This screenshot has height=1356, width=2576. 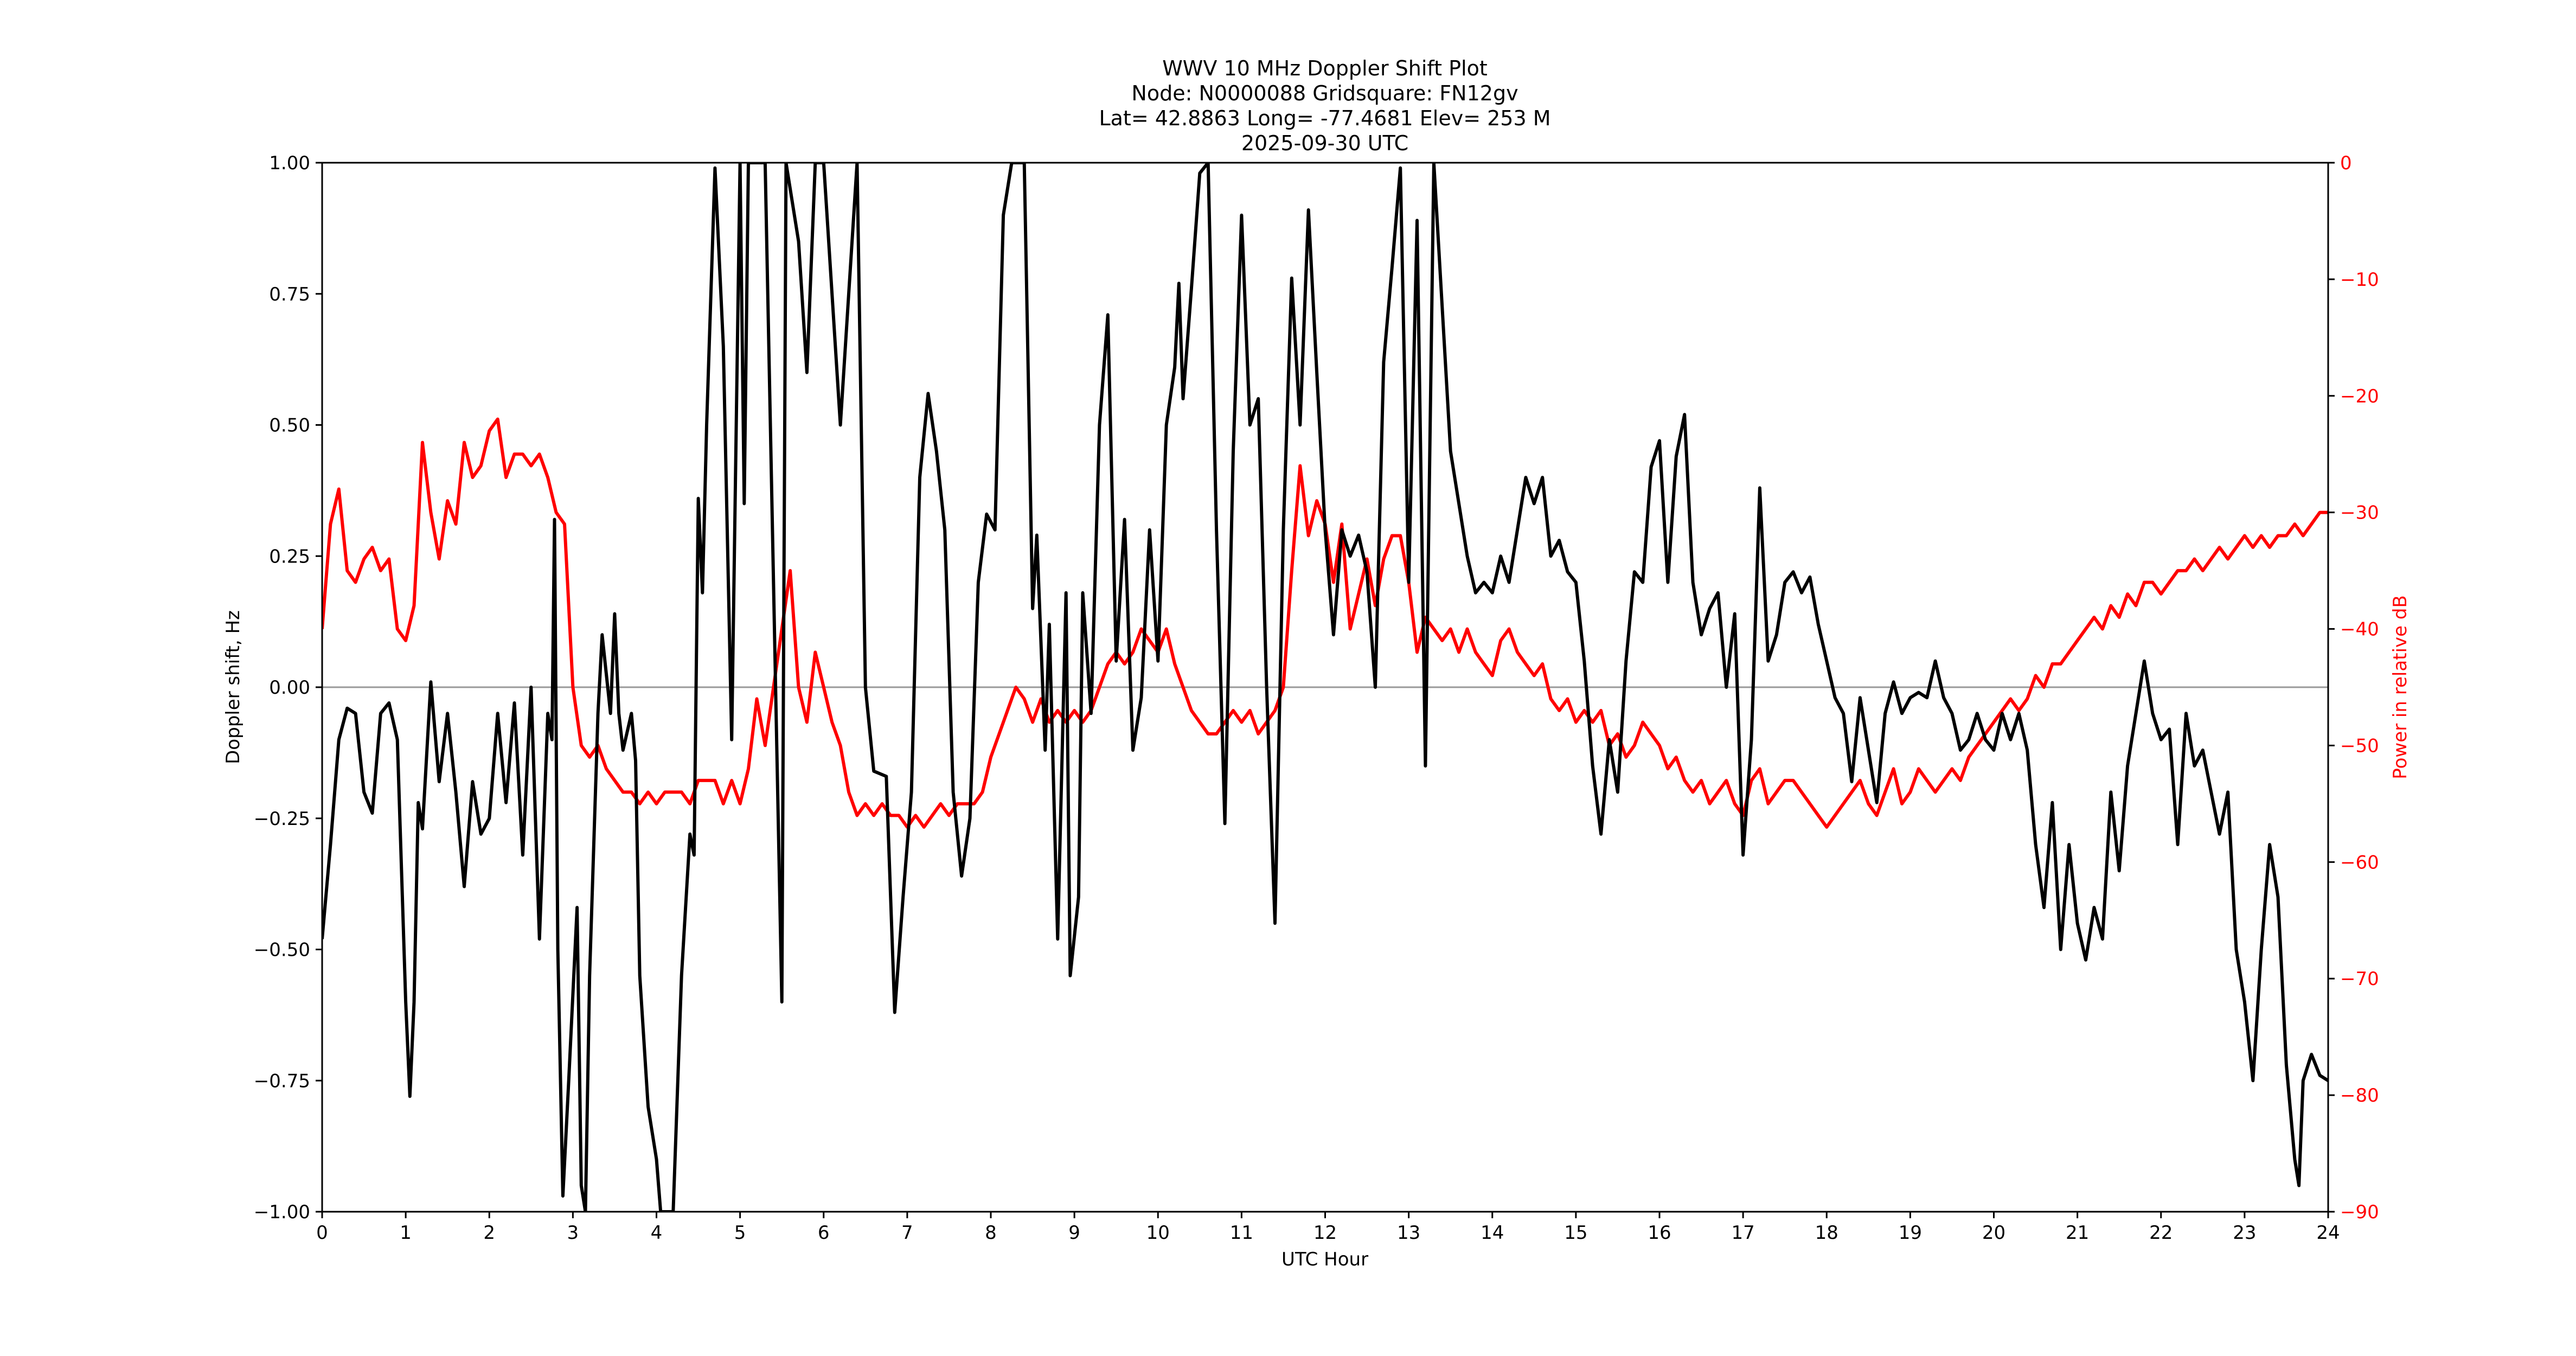 What do you see at coordinates (1492, 1233) in the screenshot?
I see `x-tick-label: 14` at bounding box center [1492, 1233].